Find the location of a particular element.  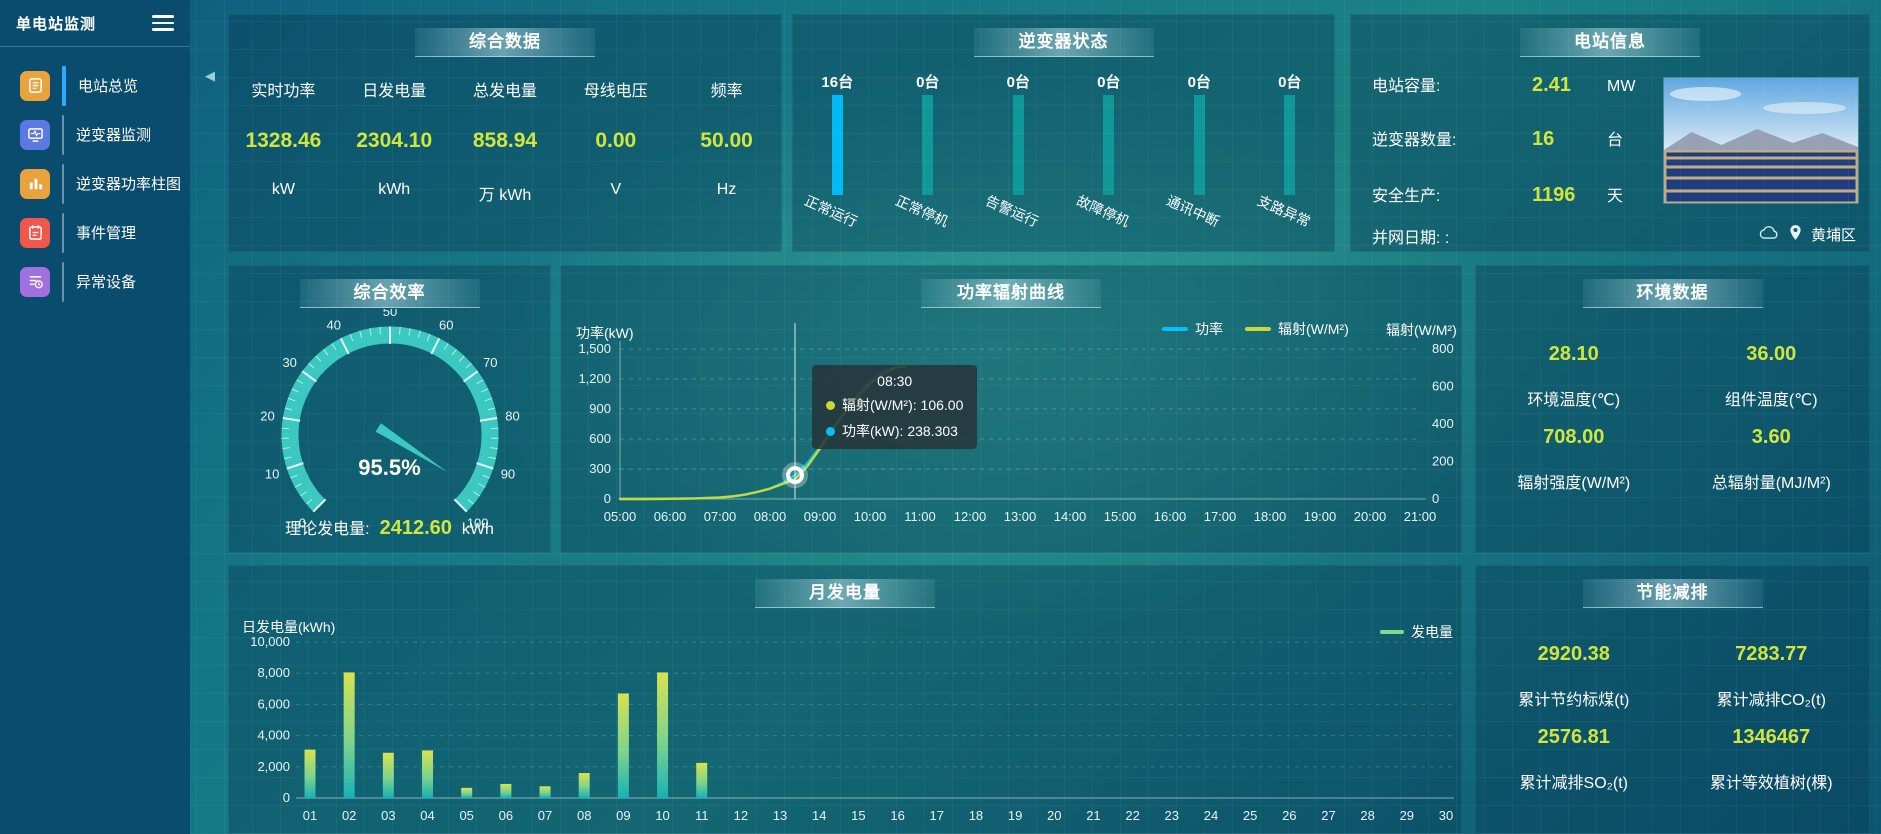

svg-text: 06 is located at coordinates (506, 815).